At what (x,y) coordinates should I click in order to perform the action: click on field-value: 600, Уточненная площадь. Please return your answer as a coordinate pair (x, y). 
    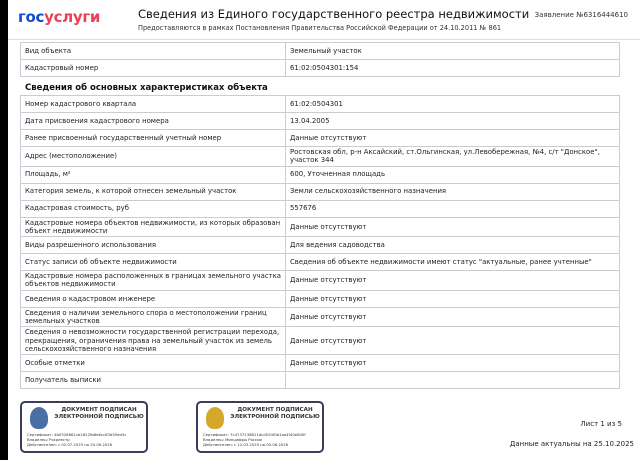
    Looking at the image, I should click on (452, 174).